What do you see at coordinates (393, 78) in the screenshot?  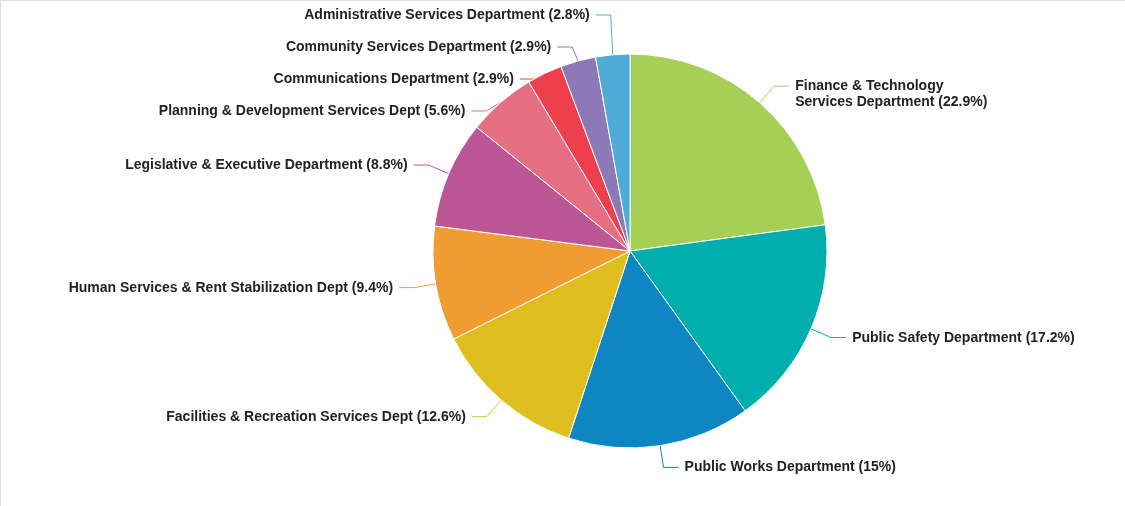 I see `slice-label: Communications Department (2.9%)` at bounding box center [393, 78].